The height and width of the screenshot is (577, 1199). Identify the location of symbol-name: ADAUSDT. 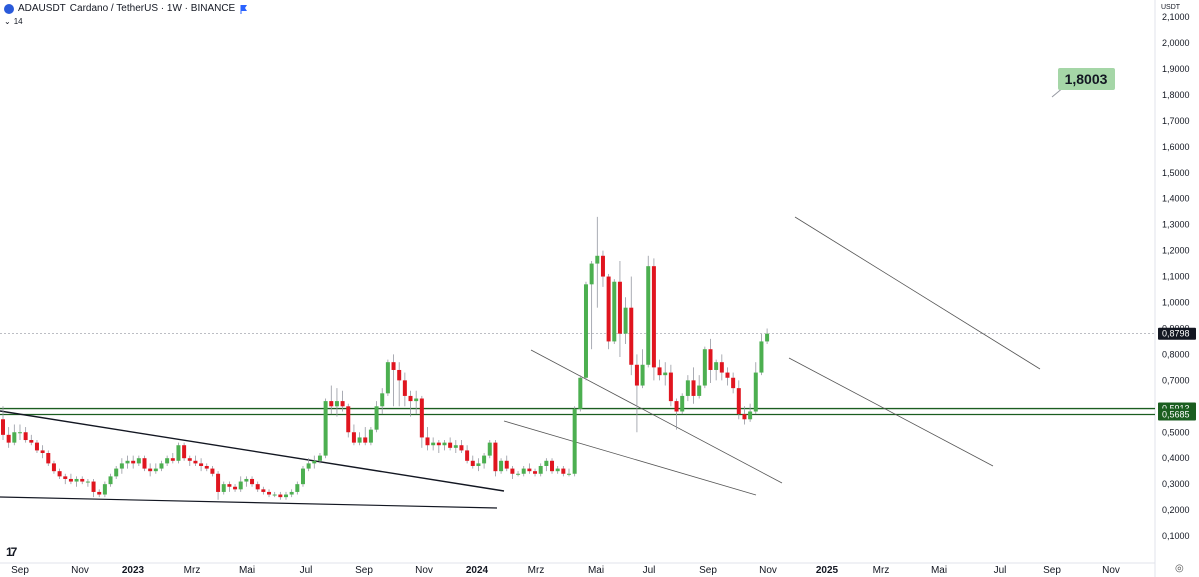
(42, 8).